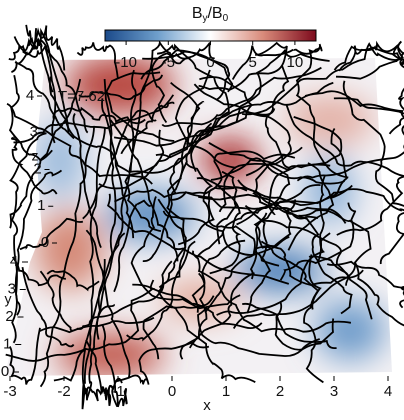 The width and height of the screenshot is (404, 420). I want to click on colorbar-tick-label: -5, so click(168, 62).